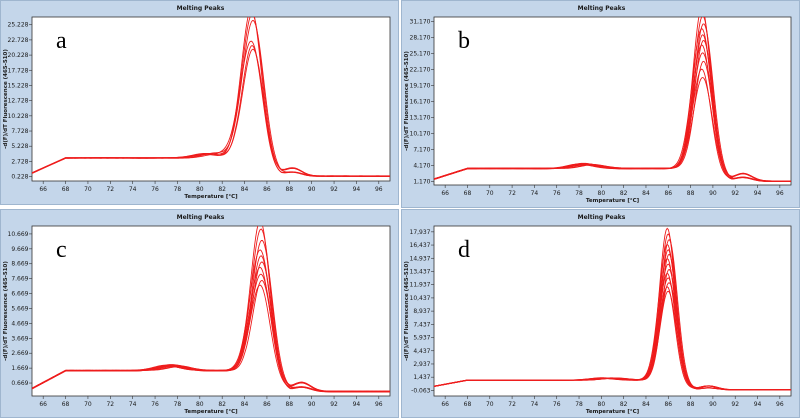 The height and width of the screenshot is (418, 800). What do you see at coordinates (420, 37) in the screenshot?
I see `y-tick-label: 28,170` at bounding box center [420, 37].